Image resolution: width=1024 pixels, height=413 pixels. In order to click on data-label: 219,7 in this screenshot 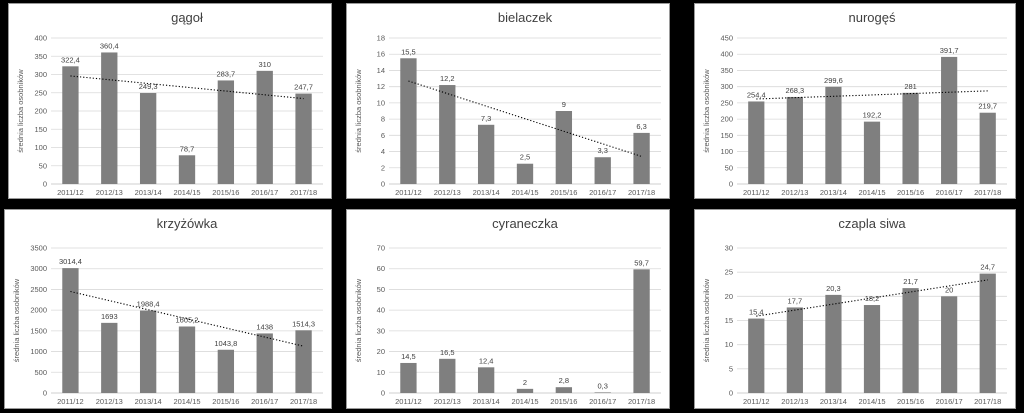, I will do `click(987, 106)`.